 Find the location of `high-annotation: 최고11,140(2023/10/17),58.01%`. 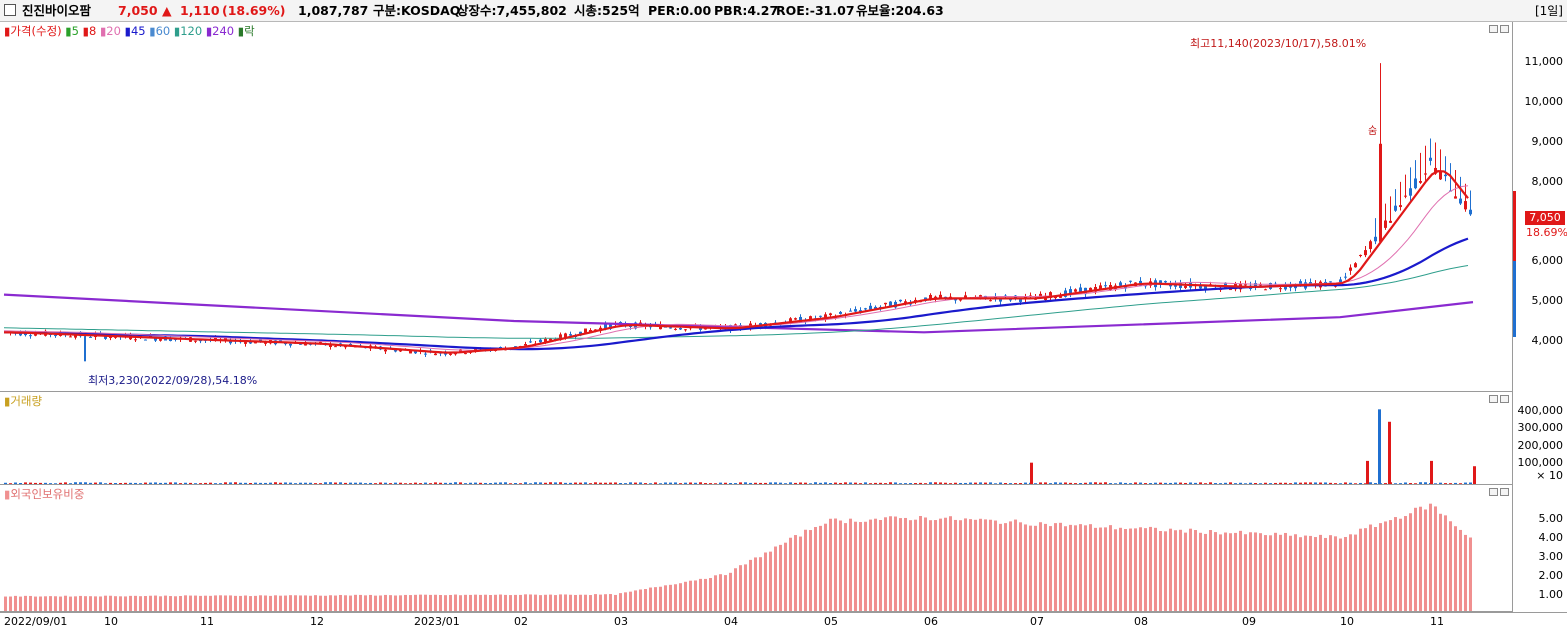

high-annotation: 최고11,140(2023/10/17),58.01% is located at coordinates (1278, 43).